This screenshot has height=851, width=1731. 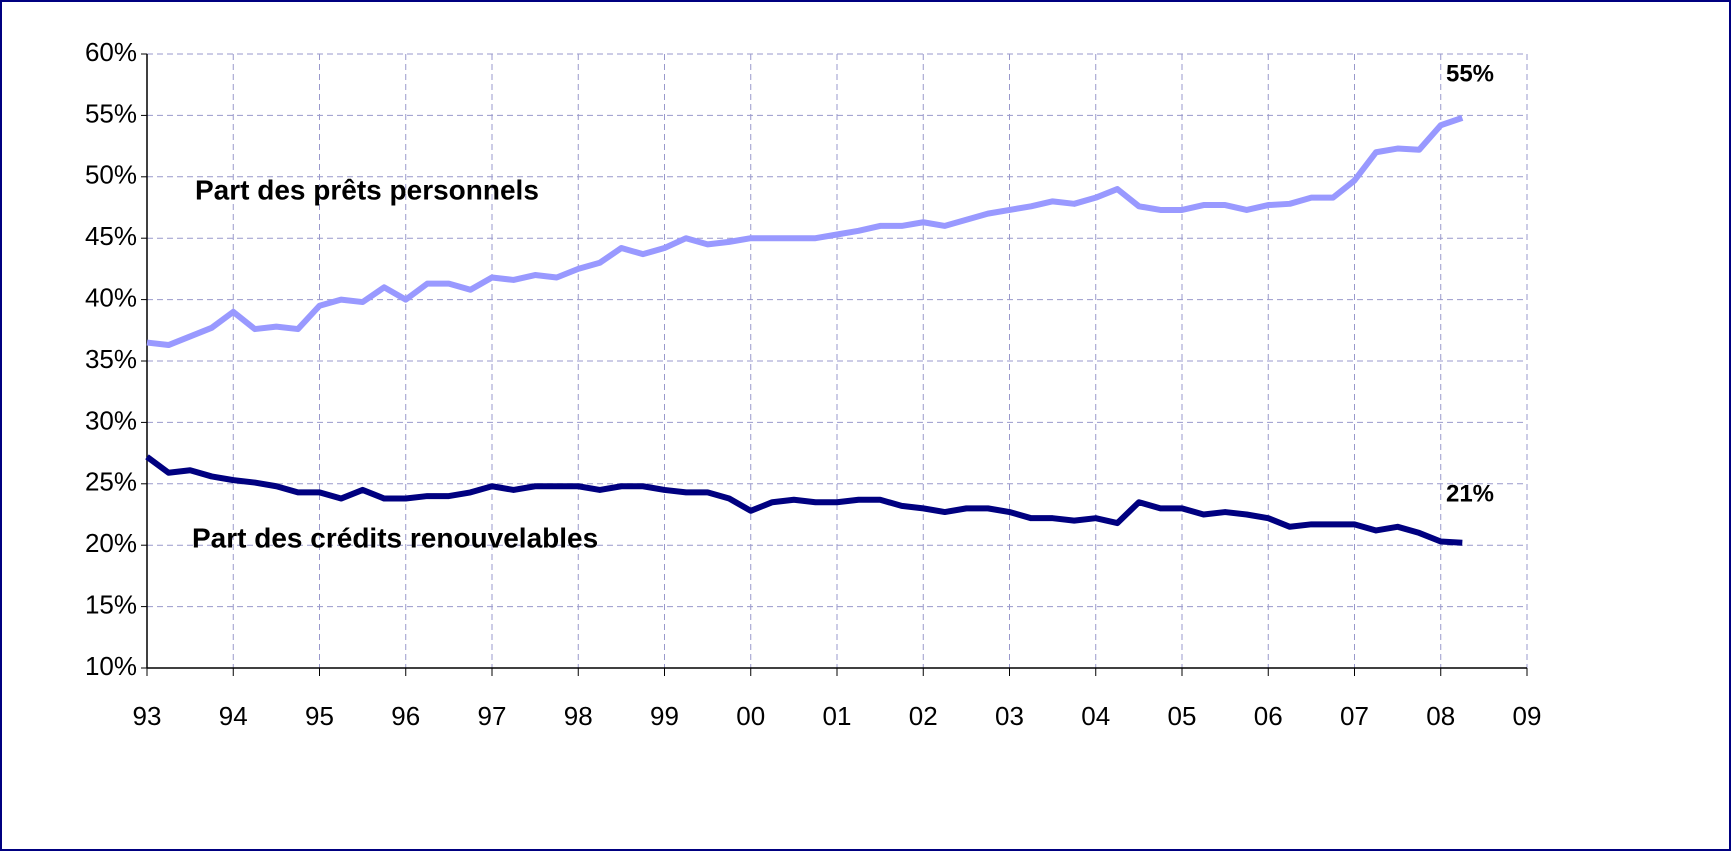 I want to click on x-tick-label: 01, so click(x=837, y=716).